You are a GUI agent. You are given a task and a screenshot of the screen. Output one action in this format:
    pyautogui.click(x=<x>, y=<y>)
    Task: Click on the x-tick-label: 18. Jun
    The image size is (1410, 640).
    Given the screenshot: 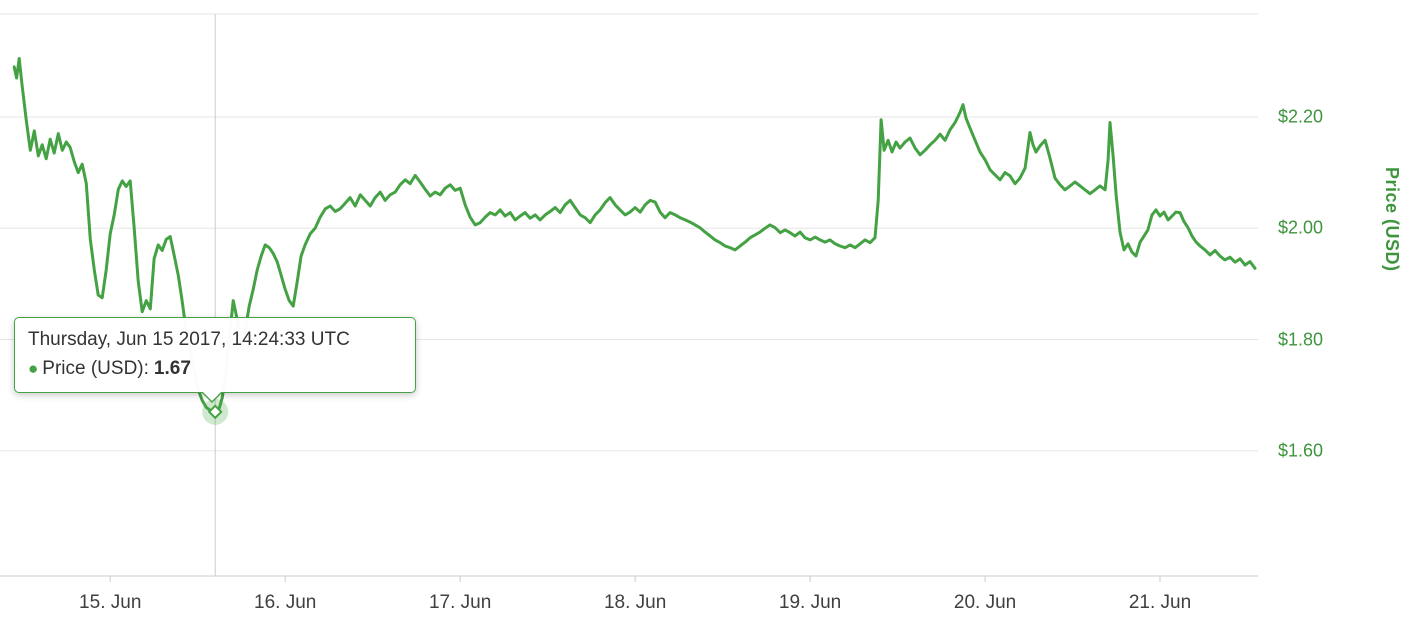 What is the action you would take?
    pyautogui.click(x=635, y=602)
    